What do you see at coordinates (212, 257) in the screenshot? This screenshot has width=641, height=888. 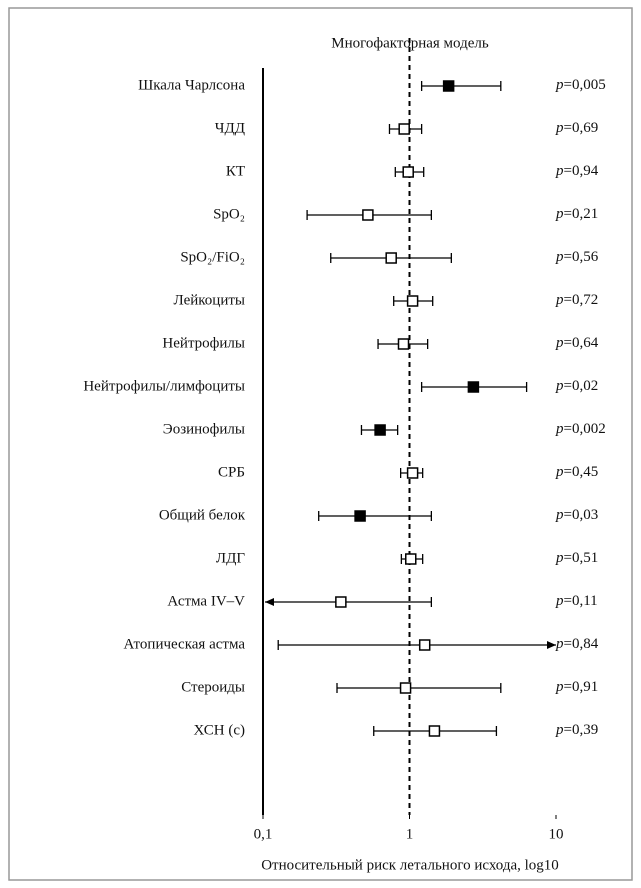 I see `row-label: SpO₂/FiO₂` at bounding box center [212, 257].